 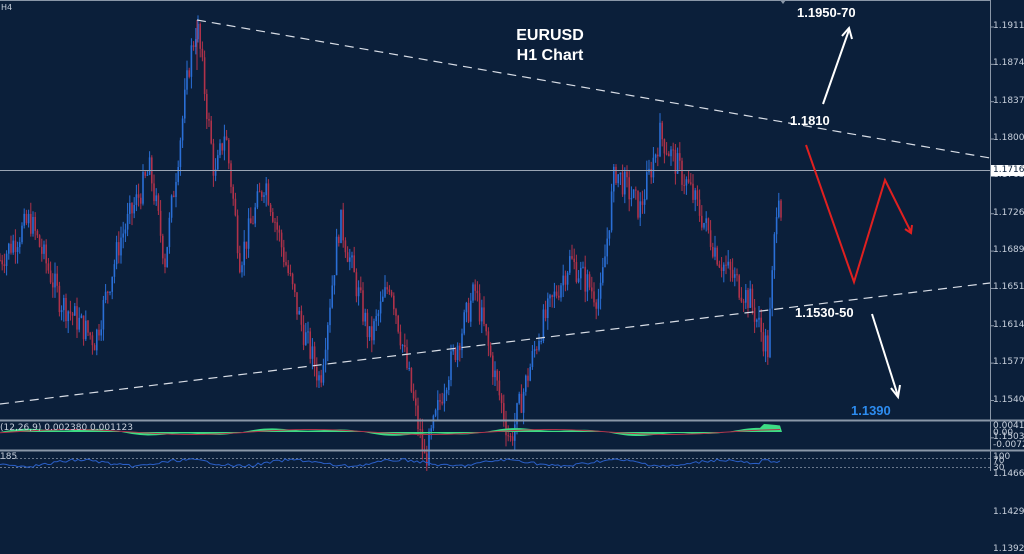 I want to click on target-up-label: 1.1950-70, so click(x=826, y=12).